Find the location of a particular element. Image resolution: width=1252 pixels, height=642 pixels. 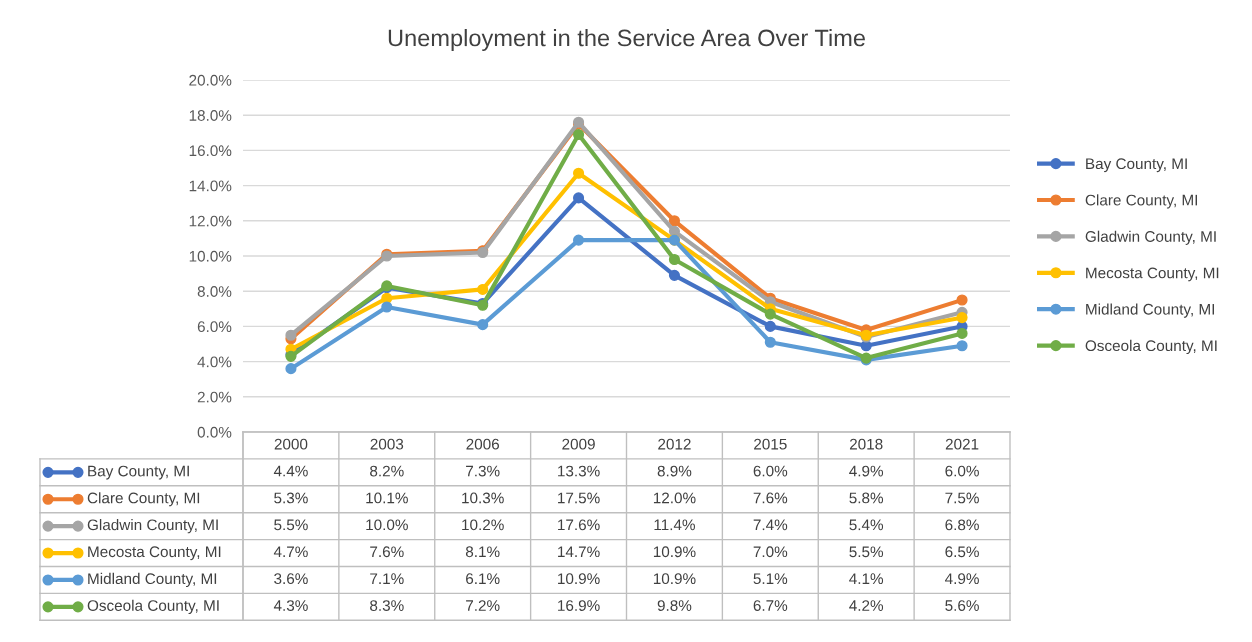

data-label: 7.5% is located at coordinates (962, 498).